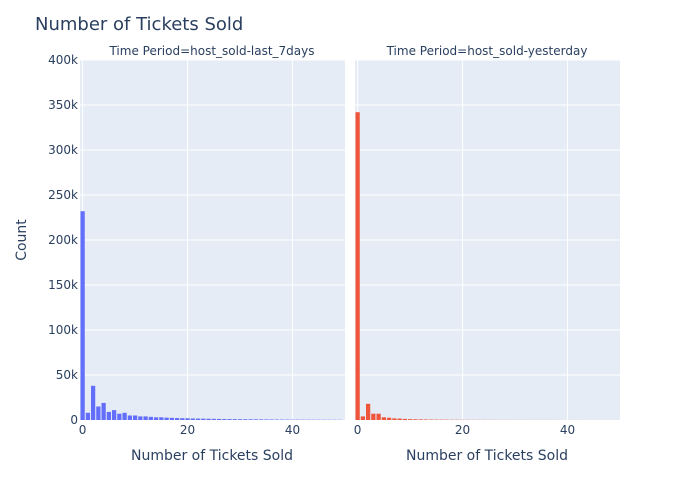 The image size is (700, 504). I want to click on x-axis-label-left: Number of Tickets Sold, so click(212, 456).